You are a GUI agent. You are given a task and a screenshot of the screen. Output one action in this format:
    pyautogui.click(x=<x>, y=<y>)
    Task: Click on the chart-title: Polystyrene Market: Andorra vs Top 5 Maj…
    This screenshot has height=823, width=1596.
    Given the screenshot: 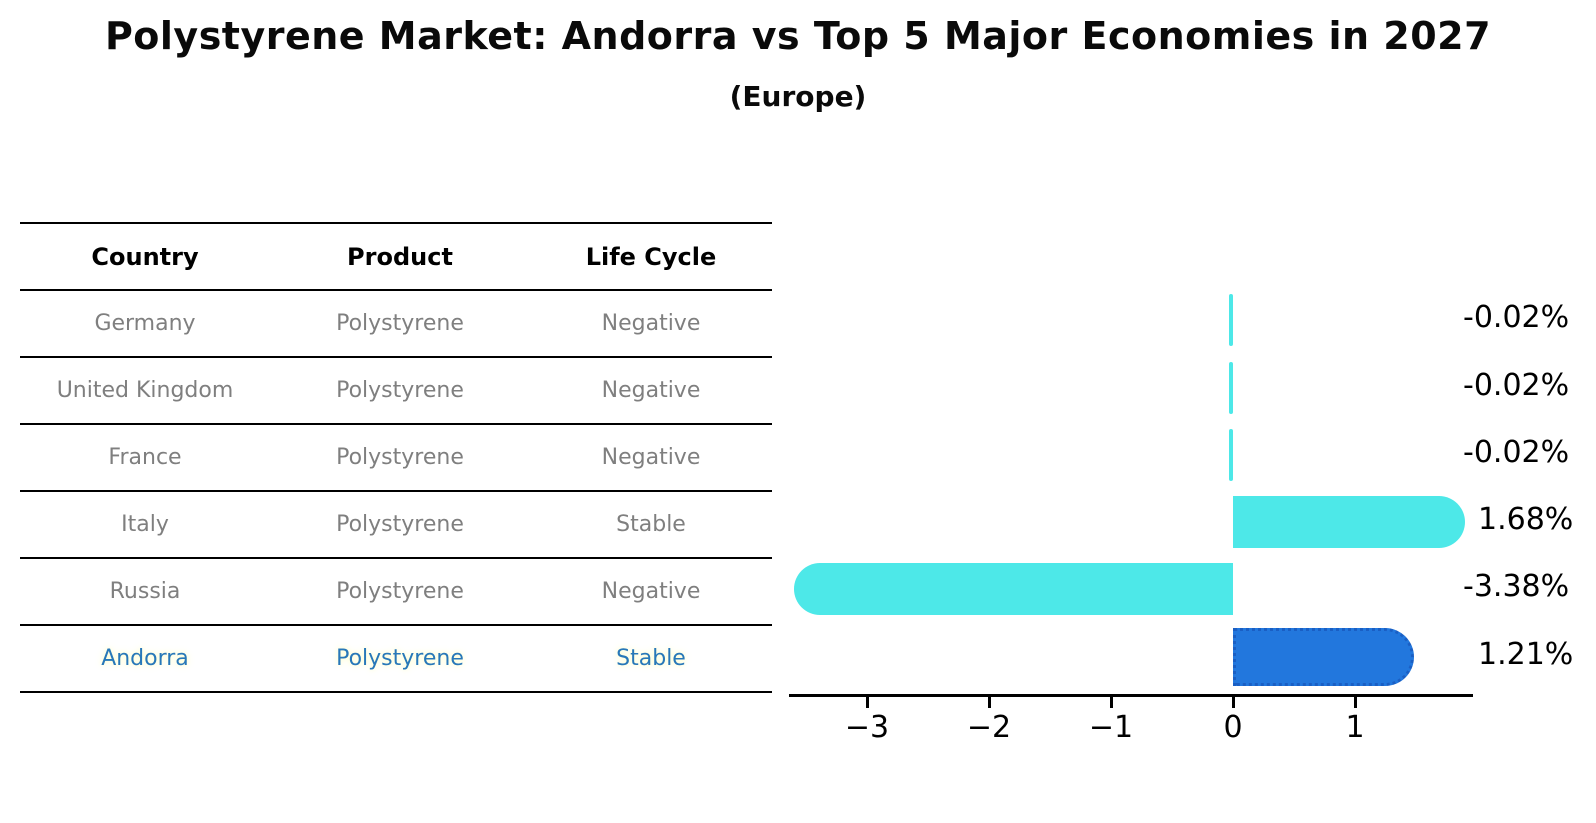 What is the action you would take?
    pyautogui.click(x=798, y=36)
    